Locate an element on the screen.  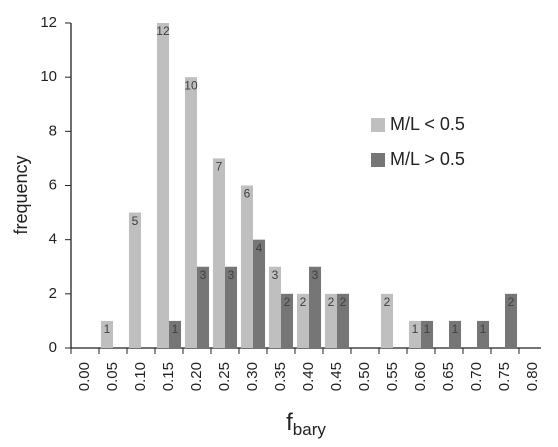
x-tick-label: 0.55 is located at coordinates (392, 376).